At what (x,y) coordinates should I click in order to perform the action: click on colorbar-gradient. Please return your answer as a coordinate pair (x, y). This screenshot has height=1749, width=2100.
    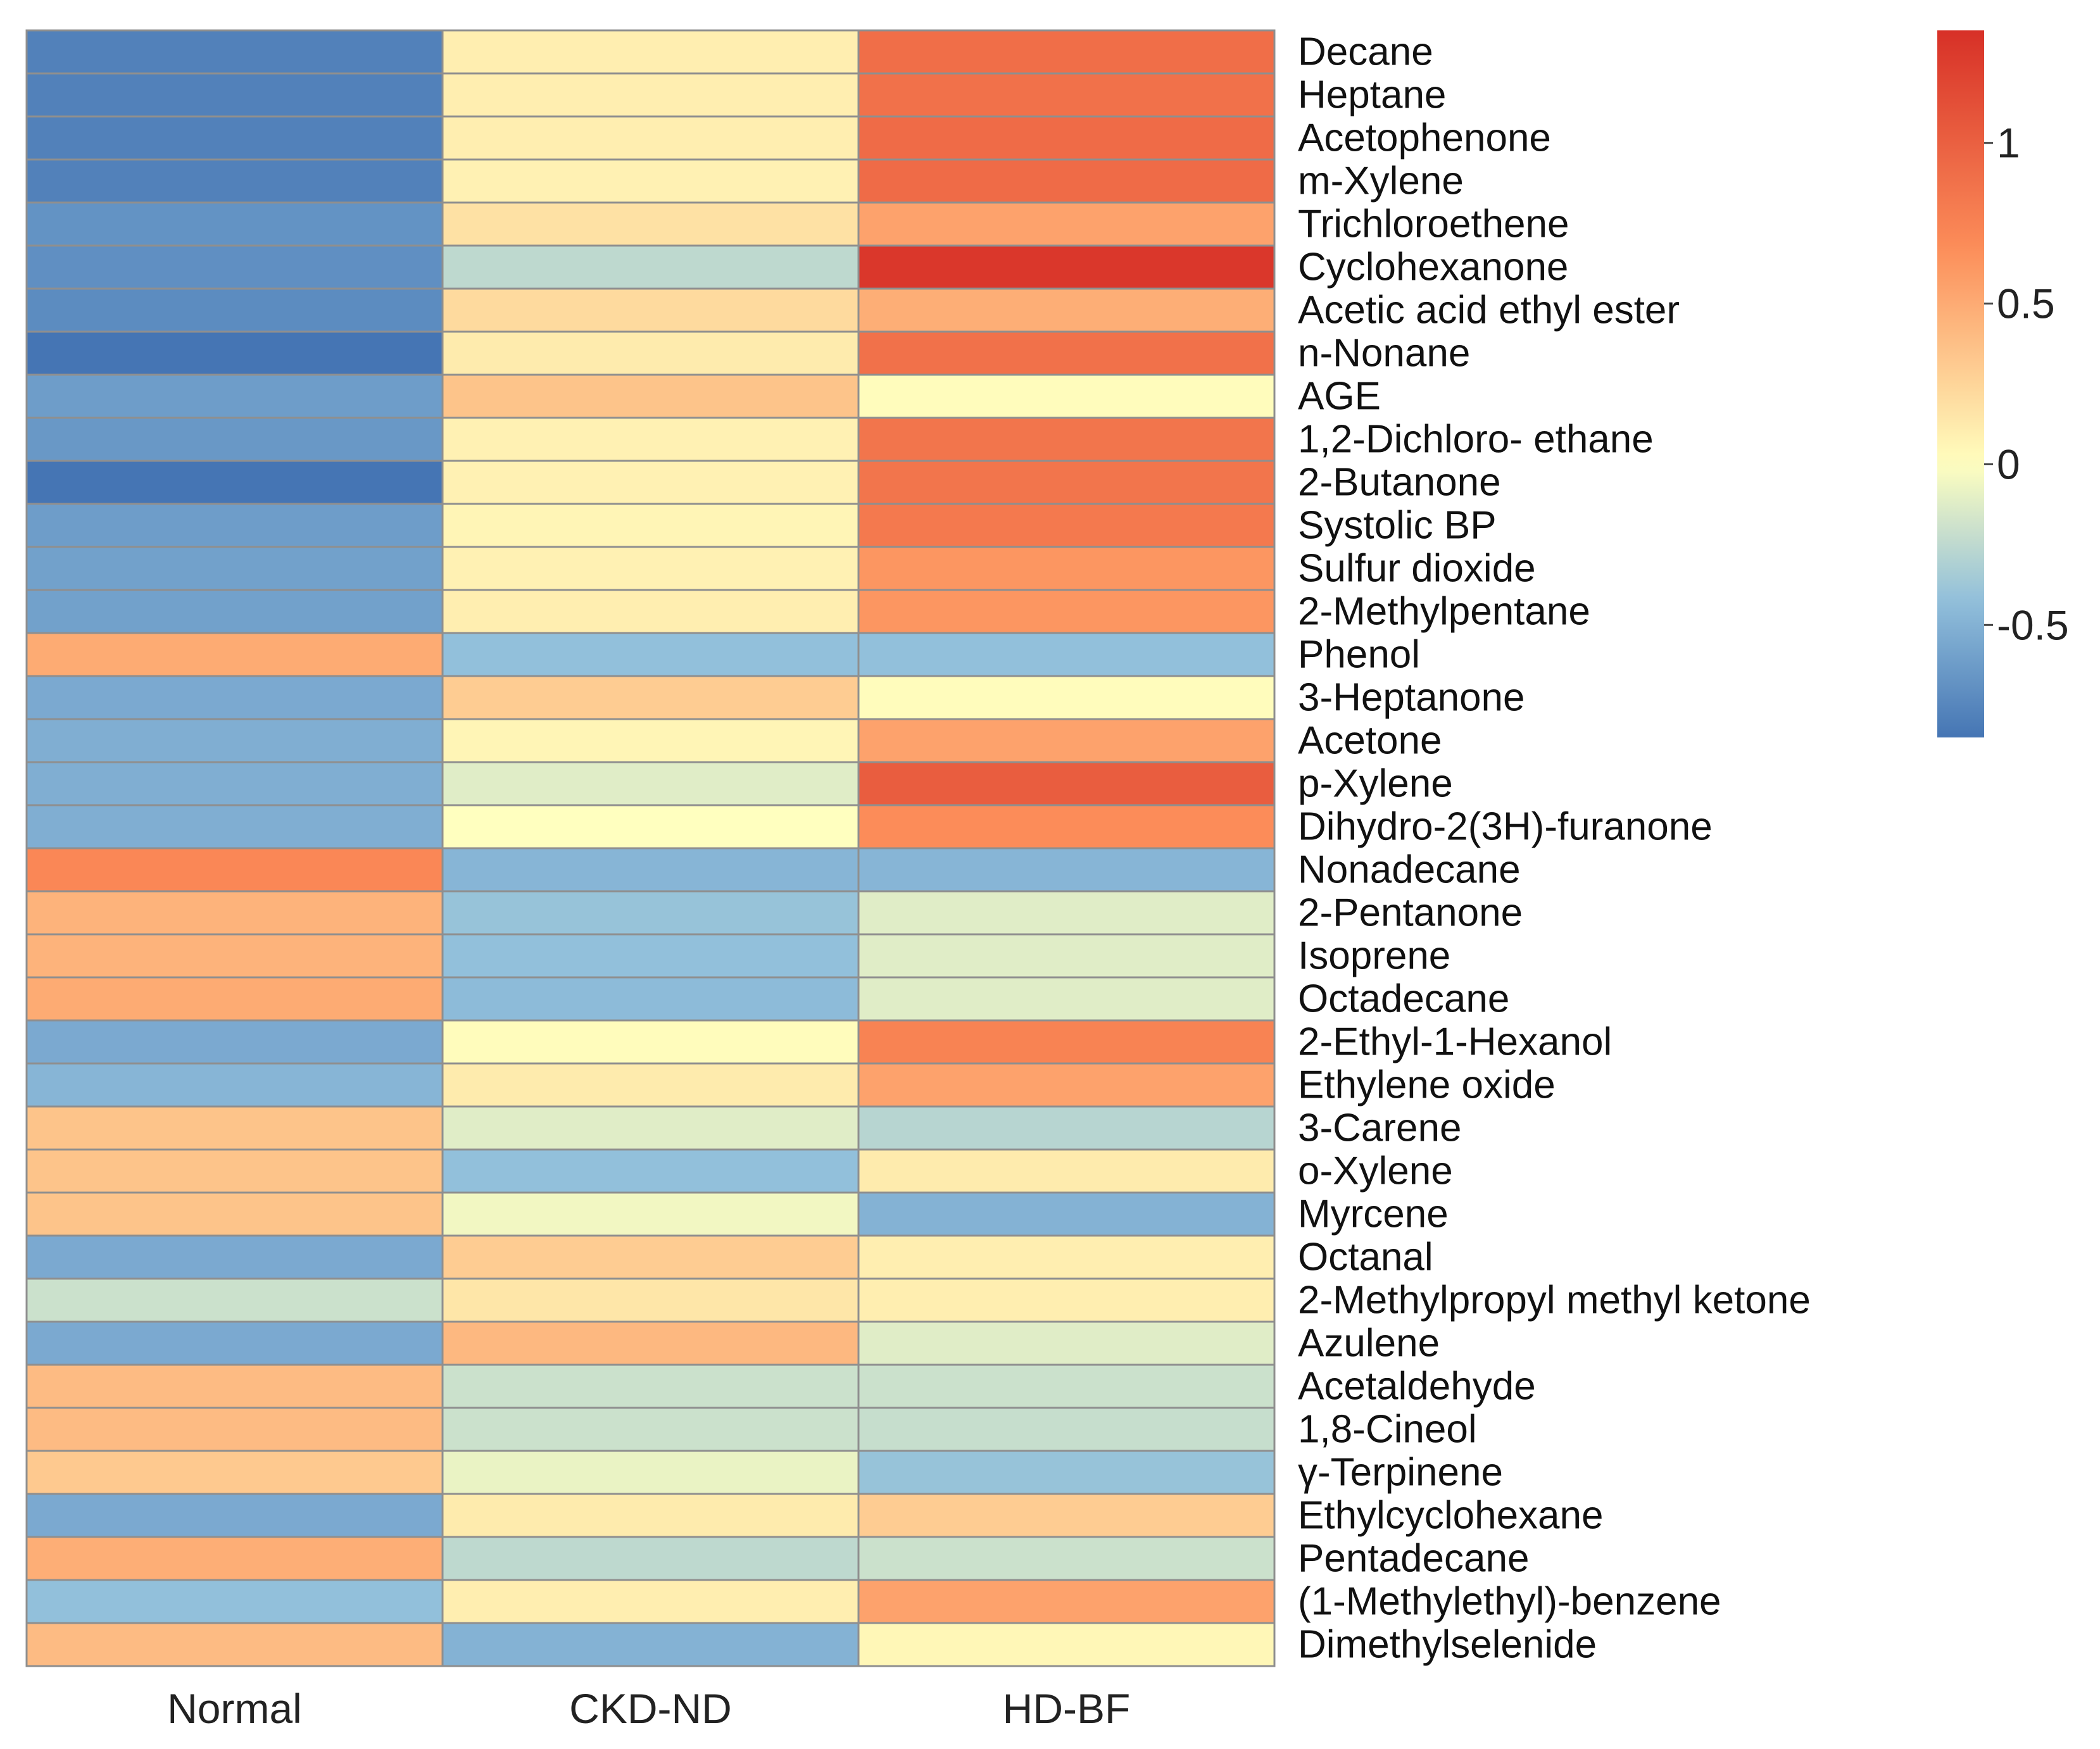
    Looking at the image, I should click on (1960, 383).